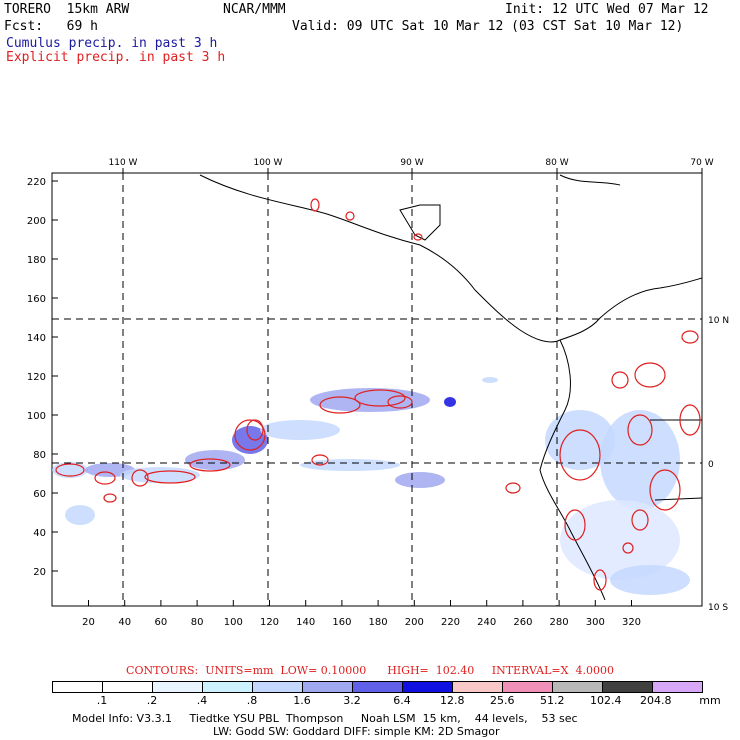  Describe the element at coordinates (556, 163) in the screenshot. I see `longitude-label: 80 W` at that location.